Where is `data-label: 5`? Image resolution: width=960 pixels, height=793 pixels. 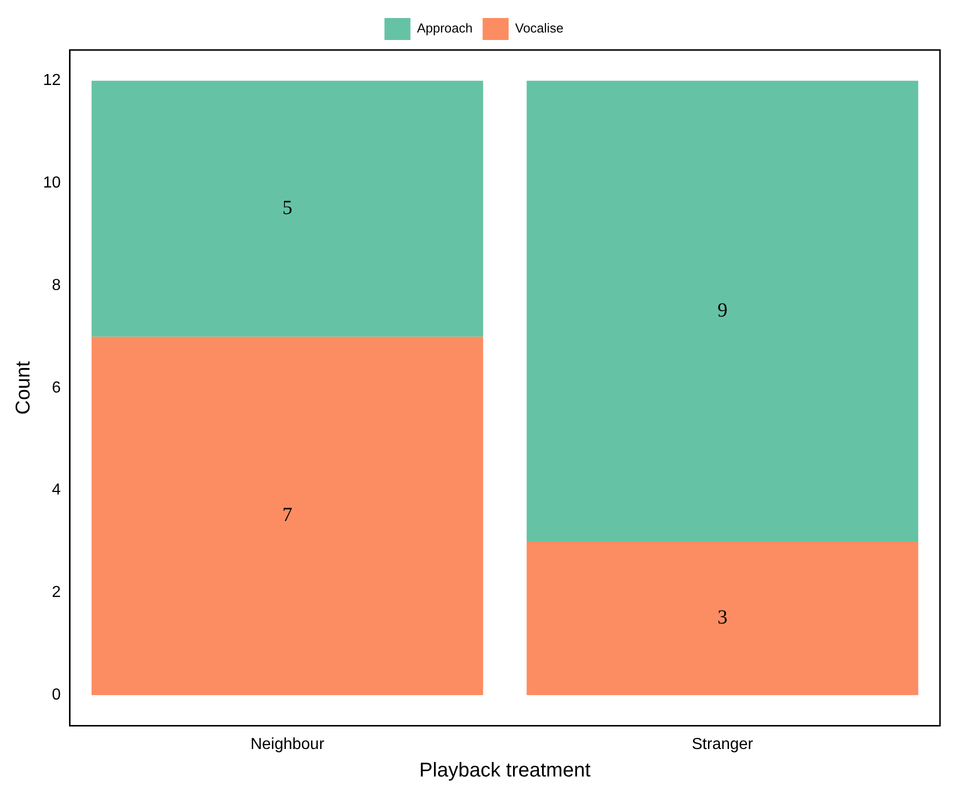 data-label: 5 is located at coordinates (287, 207).